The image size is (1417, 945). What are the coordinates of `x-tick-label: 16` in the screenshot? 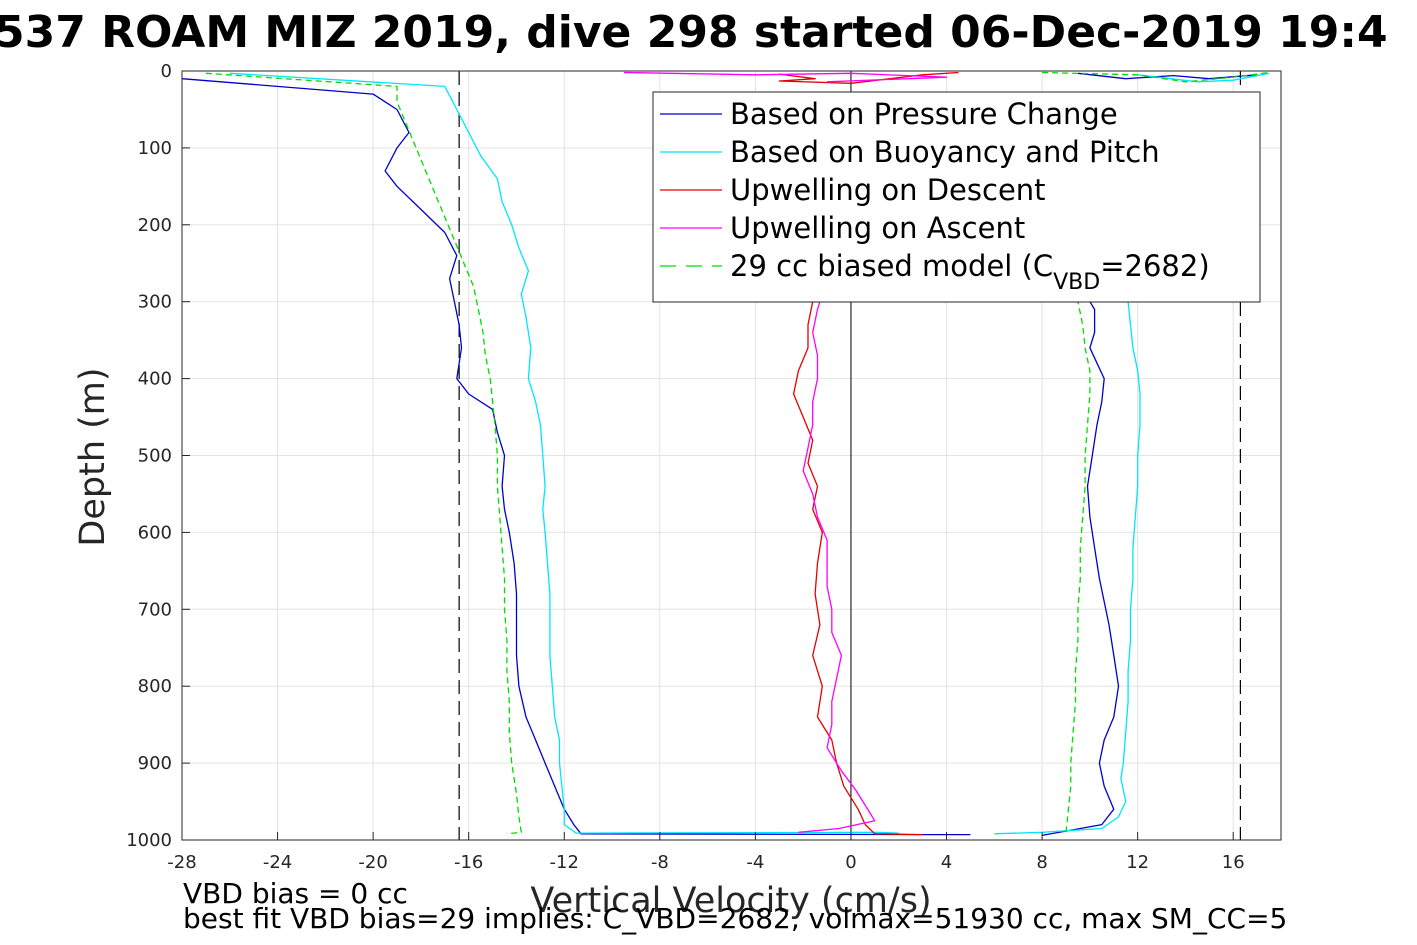 It's located at (1233, 862).